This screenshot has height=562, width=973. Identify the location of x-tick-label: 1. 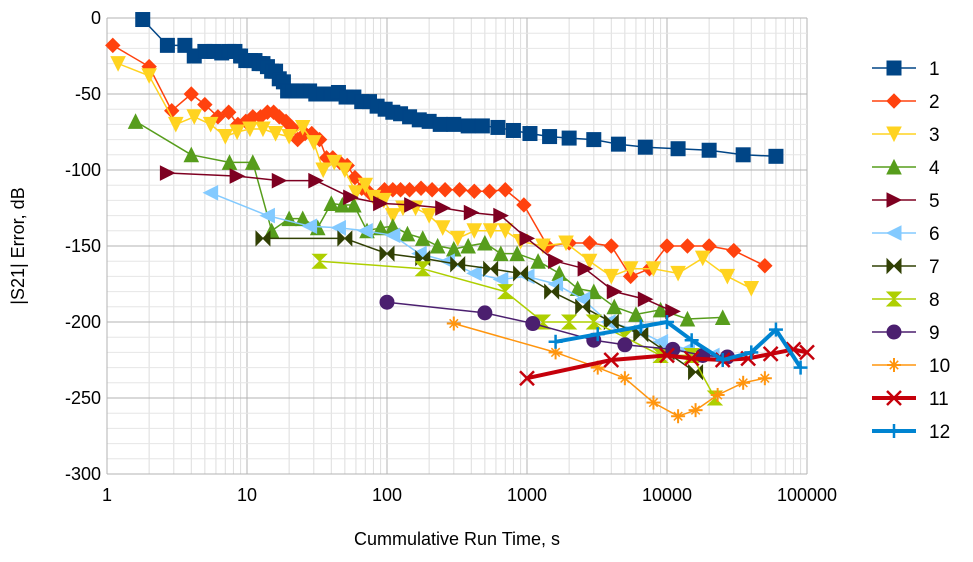
(107, 495).